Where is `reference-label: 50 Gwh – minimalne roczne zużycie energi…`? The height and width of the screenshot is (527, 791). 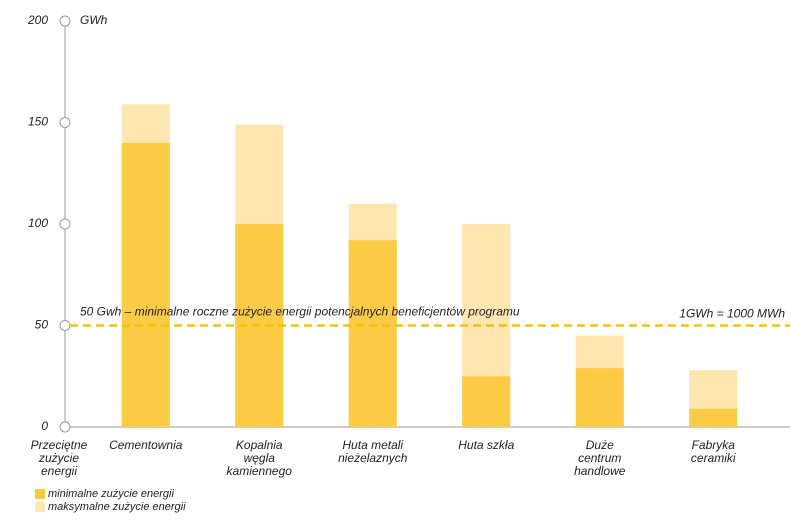
reference-label: 50 Gwh – minimalne roczne zużycie energi… is located at coordinates (300, 312).